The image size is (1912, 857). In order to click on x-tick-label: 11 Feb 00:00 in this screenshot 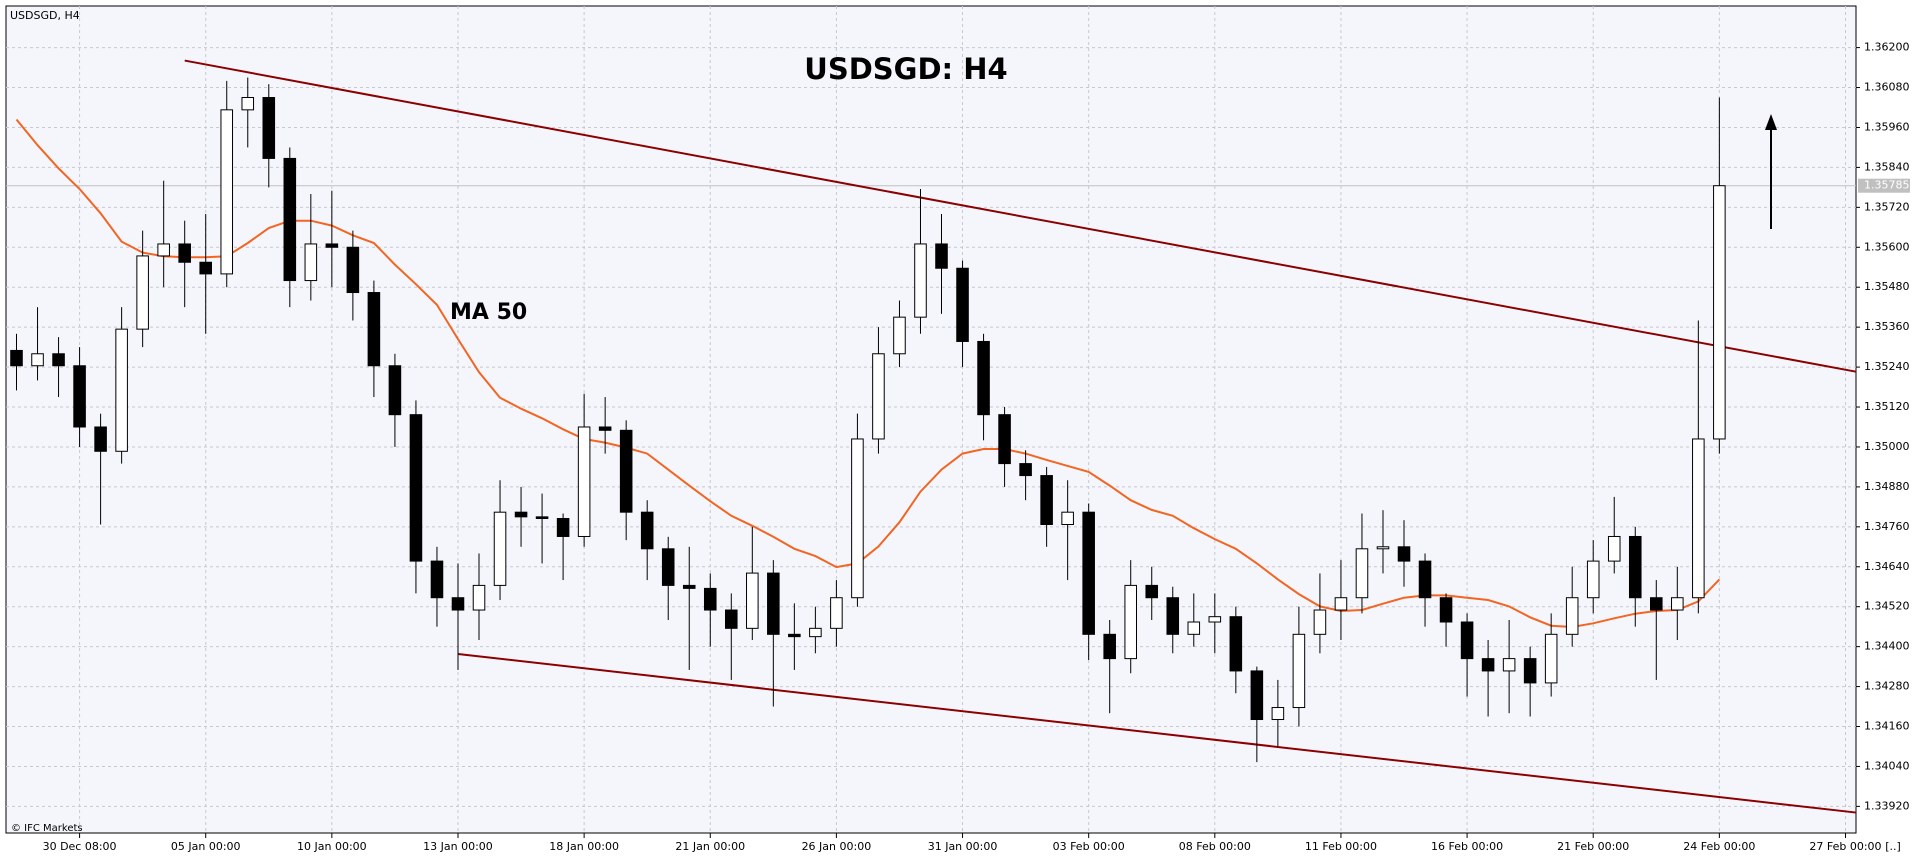, I will do `click(1341, 846)`.